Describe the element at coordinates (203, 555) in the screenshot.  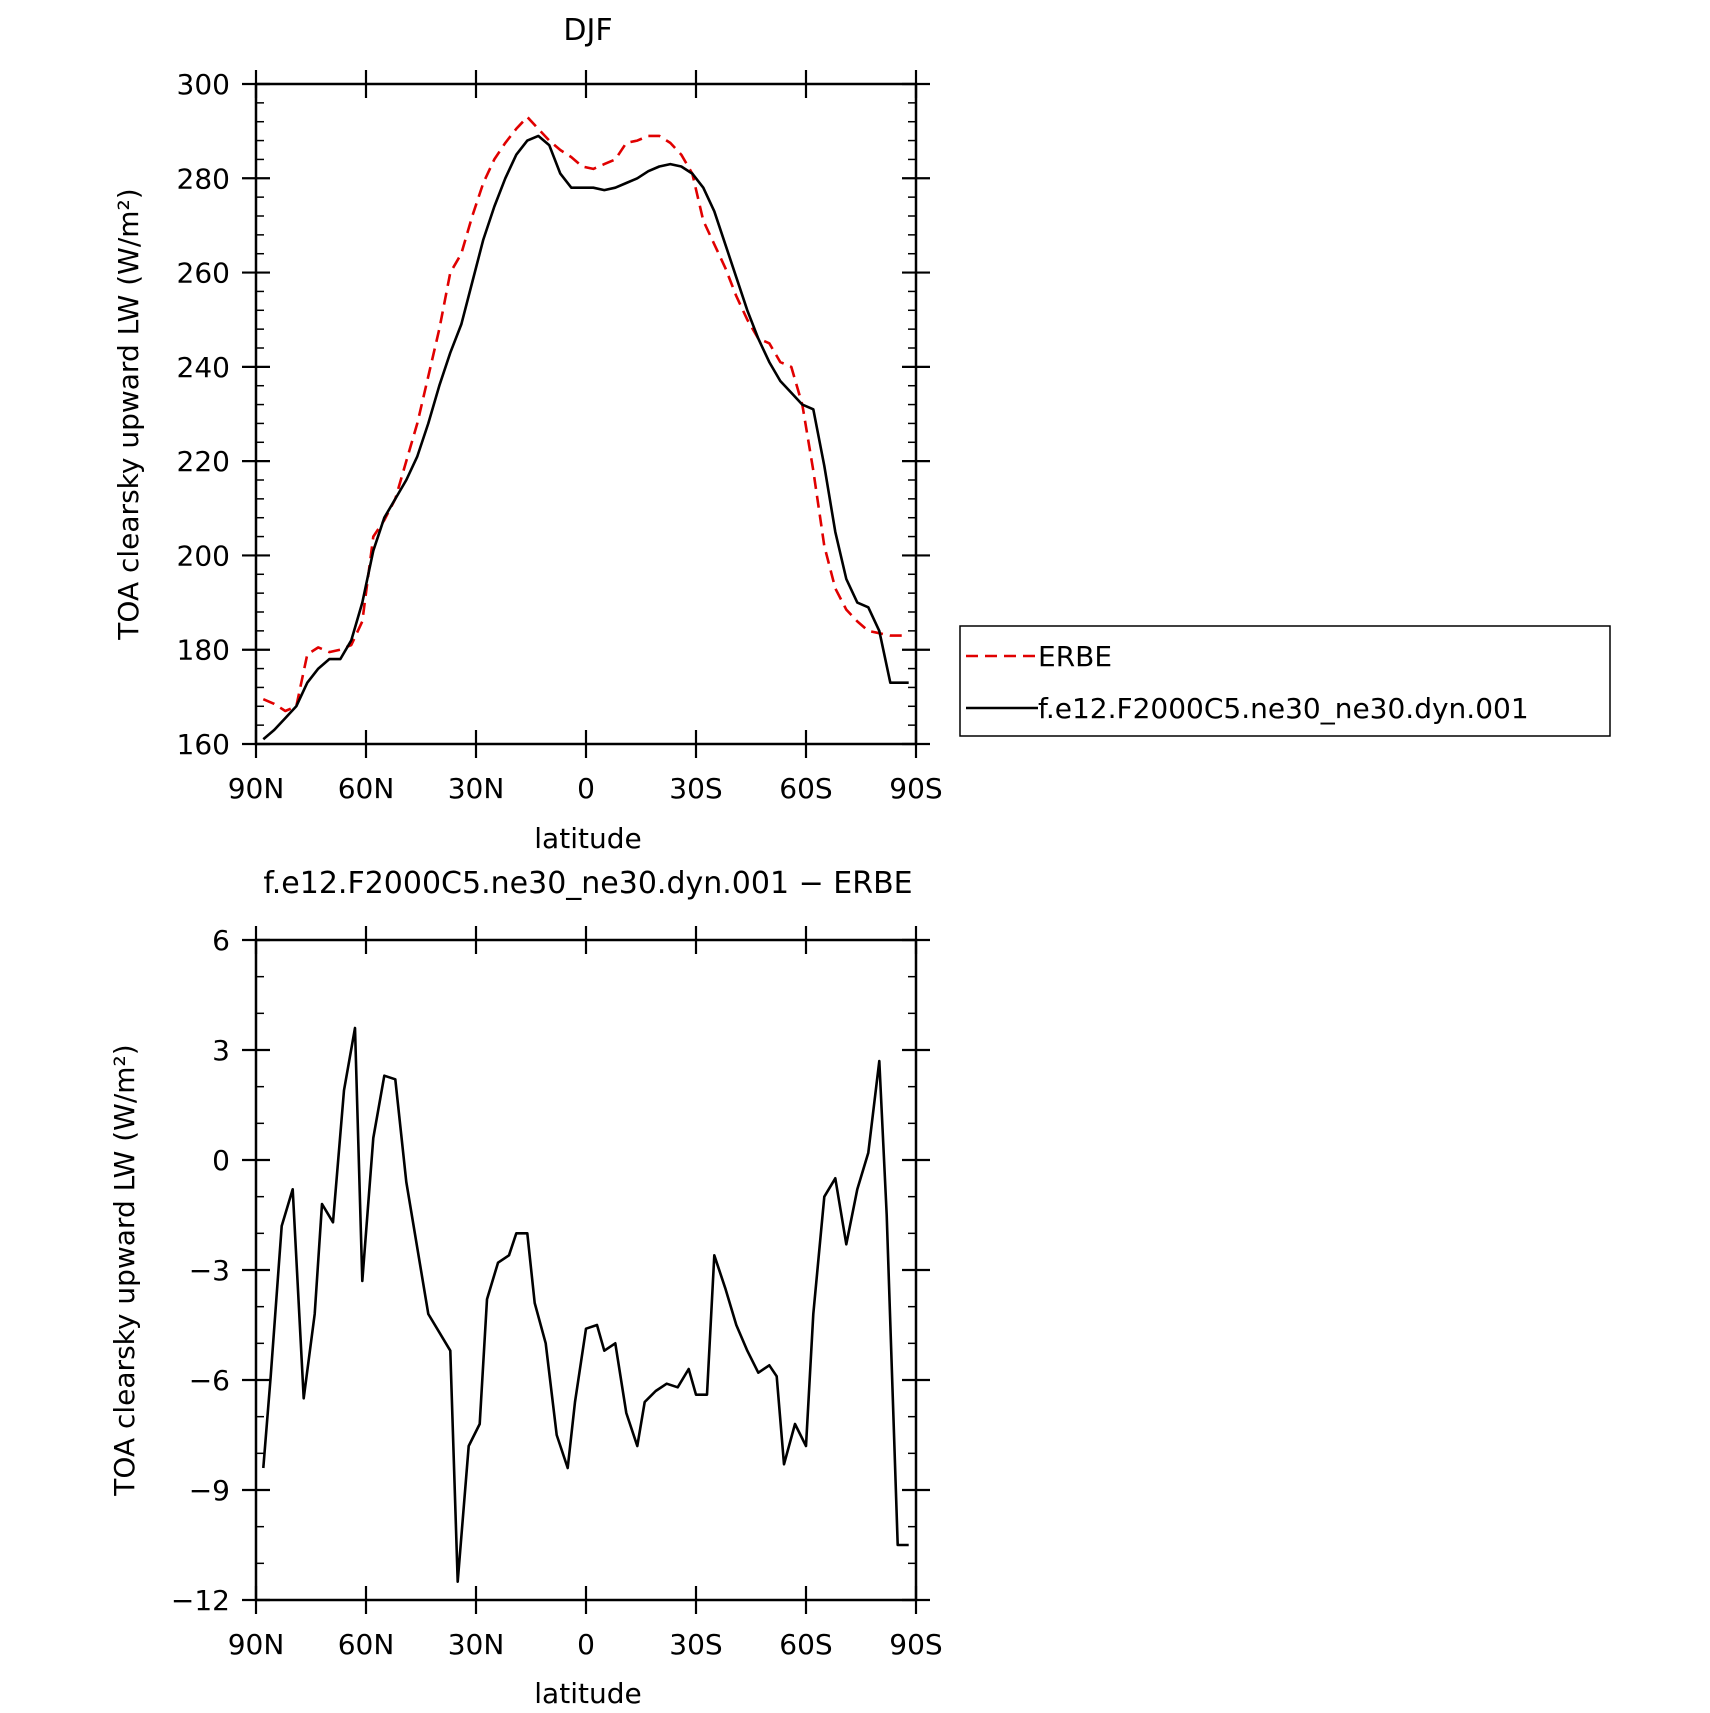
I see `y-tick-label: 200` at that location.